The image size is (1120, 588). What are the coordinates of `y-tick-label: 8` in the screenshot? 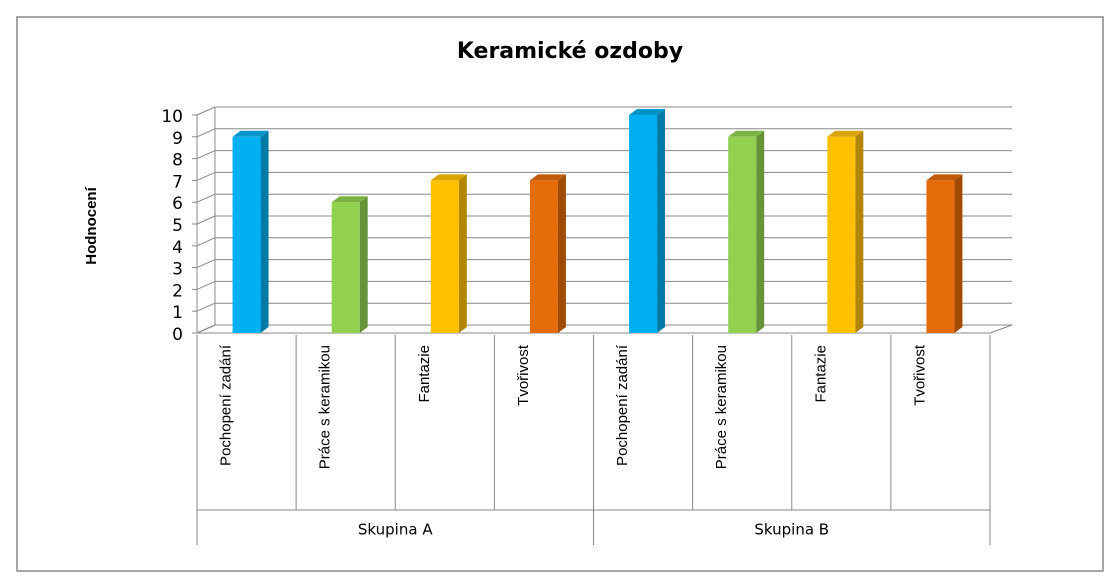 It's located at (177, 161).